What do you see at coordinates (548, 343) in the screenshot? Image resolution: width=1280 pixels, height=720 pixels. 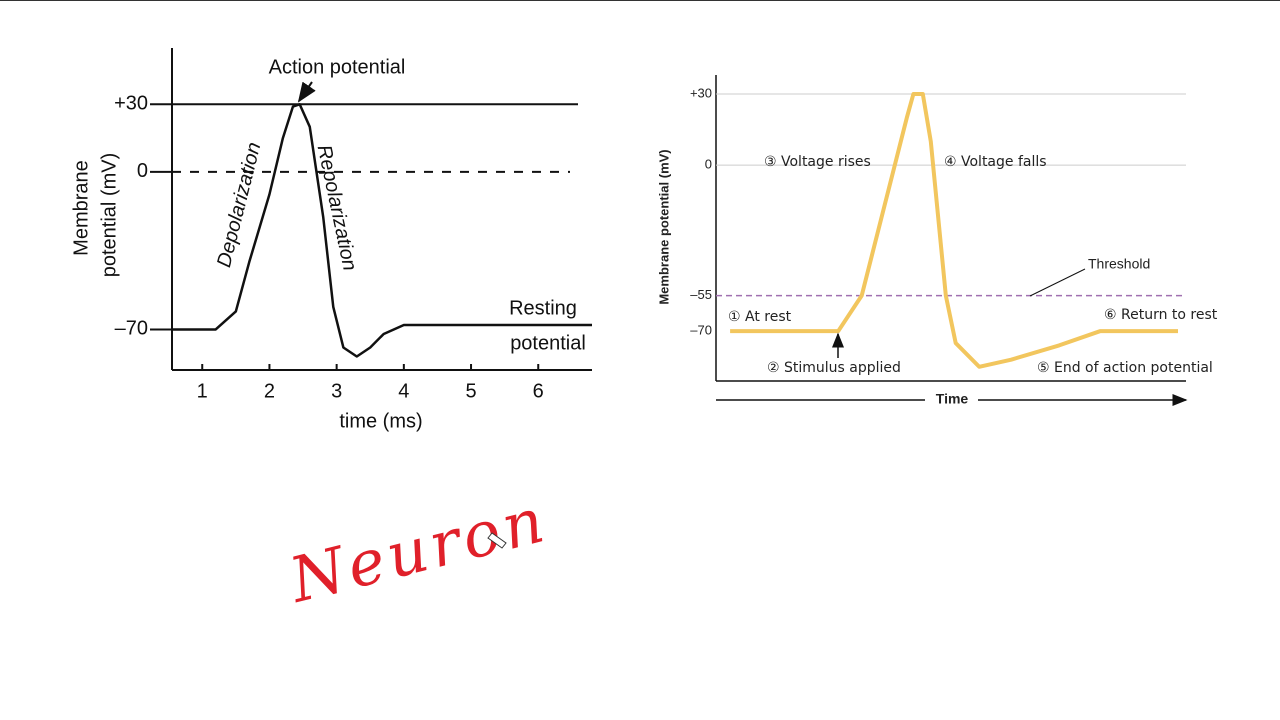 I see `annotation: potential` at bounding box center [548, 343].